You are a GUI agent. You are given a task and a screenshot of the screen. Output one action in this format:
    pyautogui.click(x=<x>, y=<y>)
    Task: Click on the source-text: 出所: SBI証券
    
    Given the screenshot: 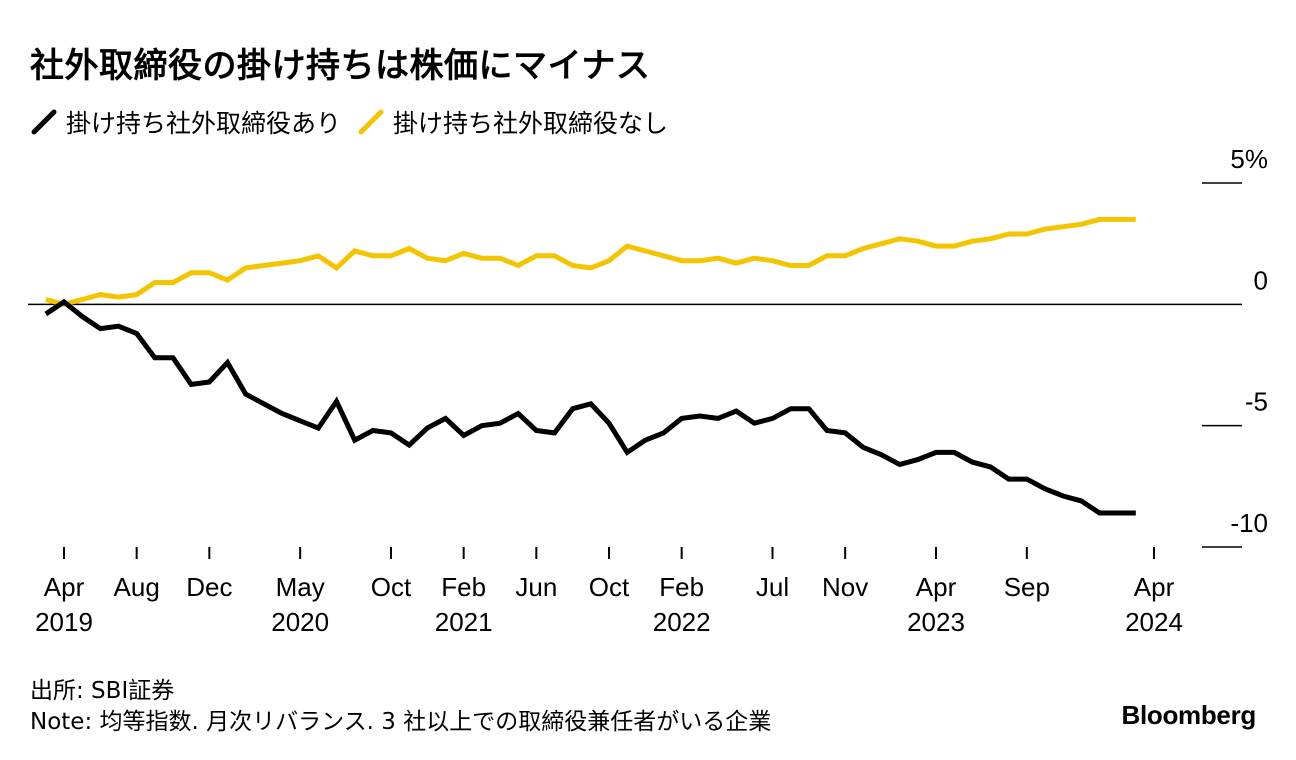 What is the action you would take?
    pyautogui.click(x=102, y=691)
    